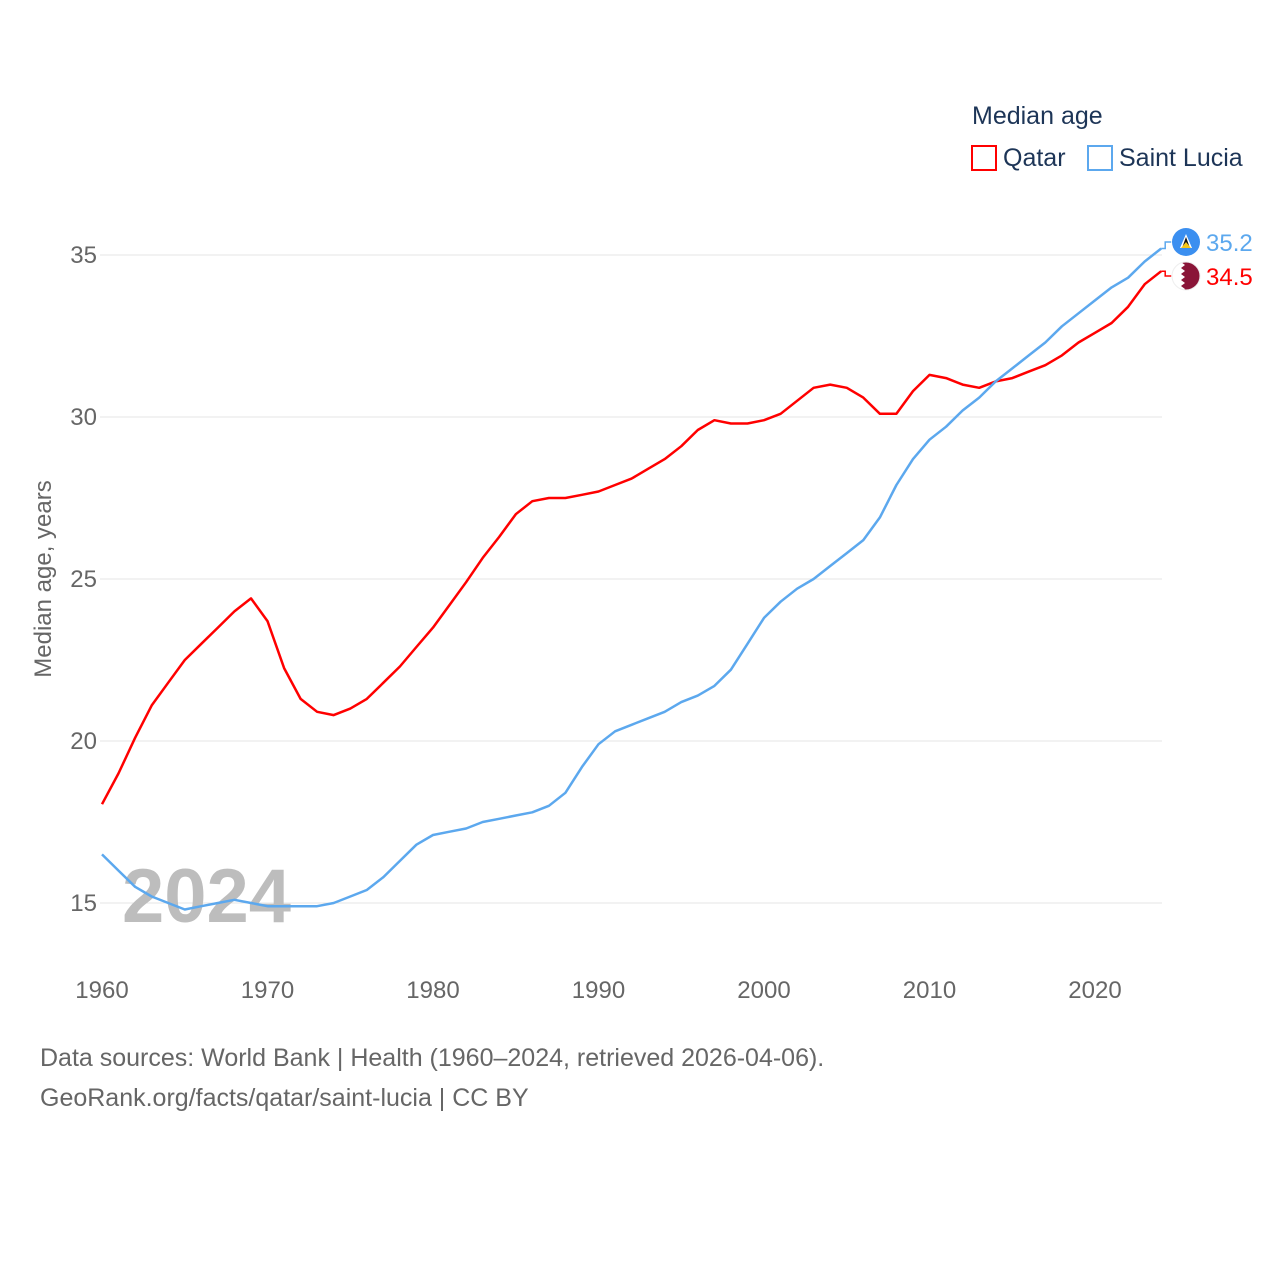 The height and width of the screenshot is (1280, 1280). I want to click on x-axis-ticks: 1960 1970 1980 1990 2000 2010 2020, so click(598, 990).